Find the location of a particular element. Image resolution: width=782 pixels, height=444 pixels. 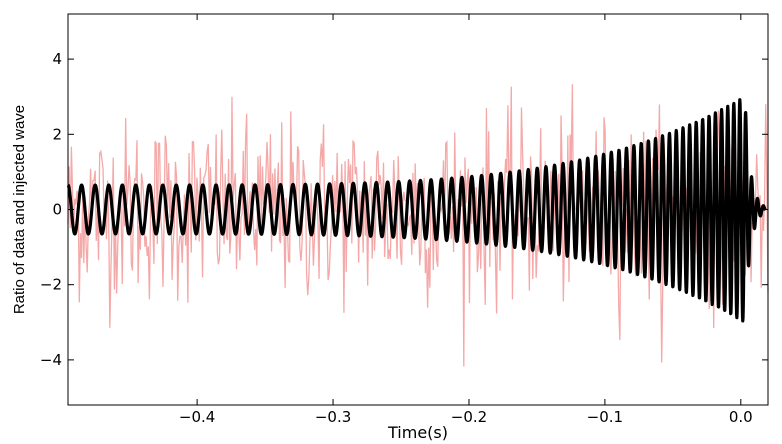

y-tick-label: 0 is located at coordinates (57, 210).